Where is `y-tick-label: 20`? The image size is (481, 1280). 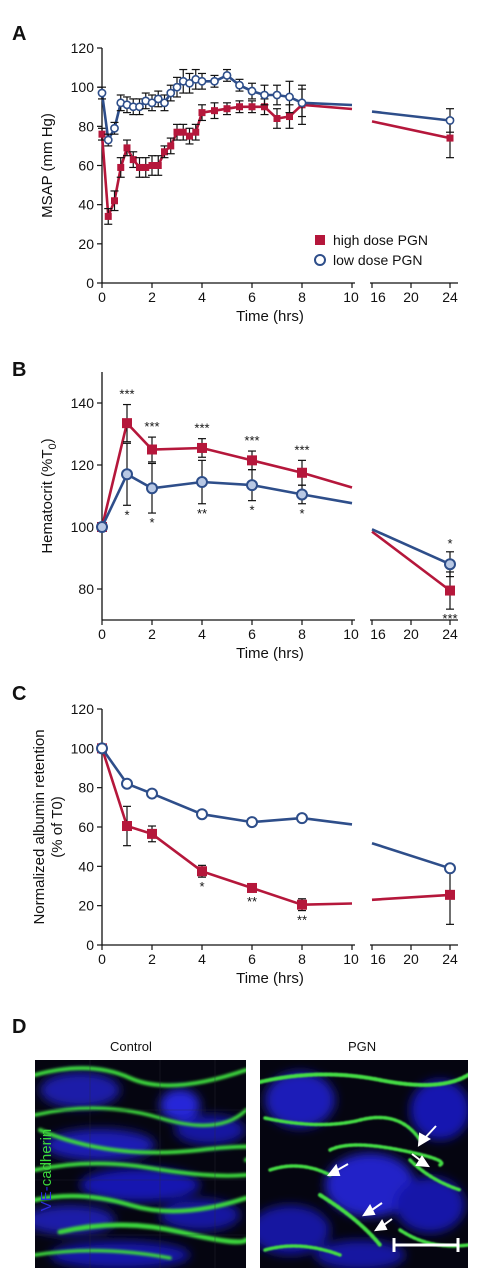 y-tick-label: 20 is located at coordinates (86, 906).